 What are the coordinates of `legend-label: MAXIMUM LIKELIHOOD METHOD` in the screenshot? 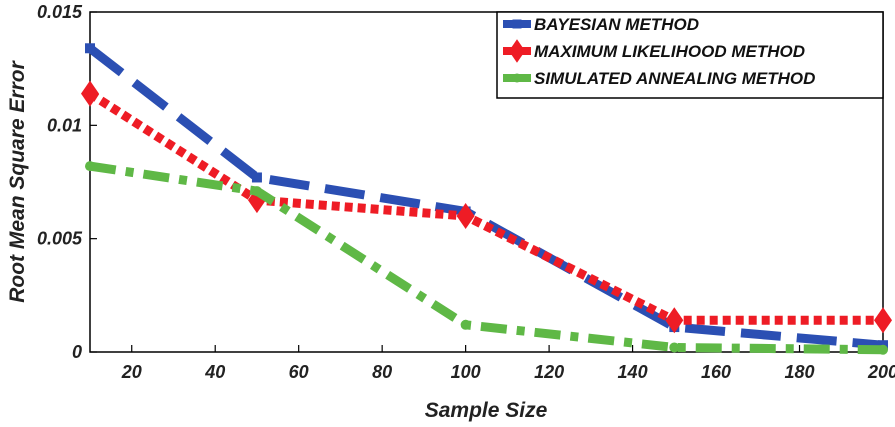 It's located at (669, 51).